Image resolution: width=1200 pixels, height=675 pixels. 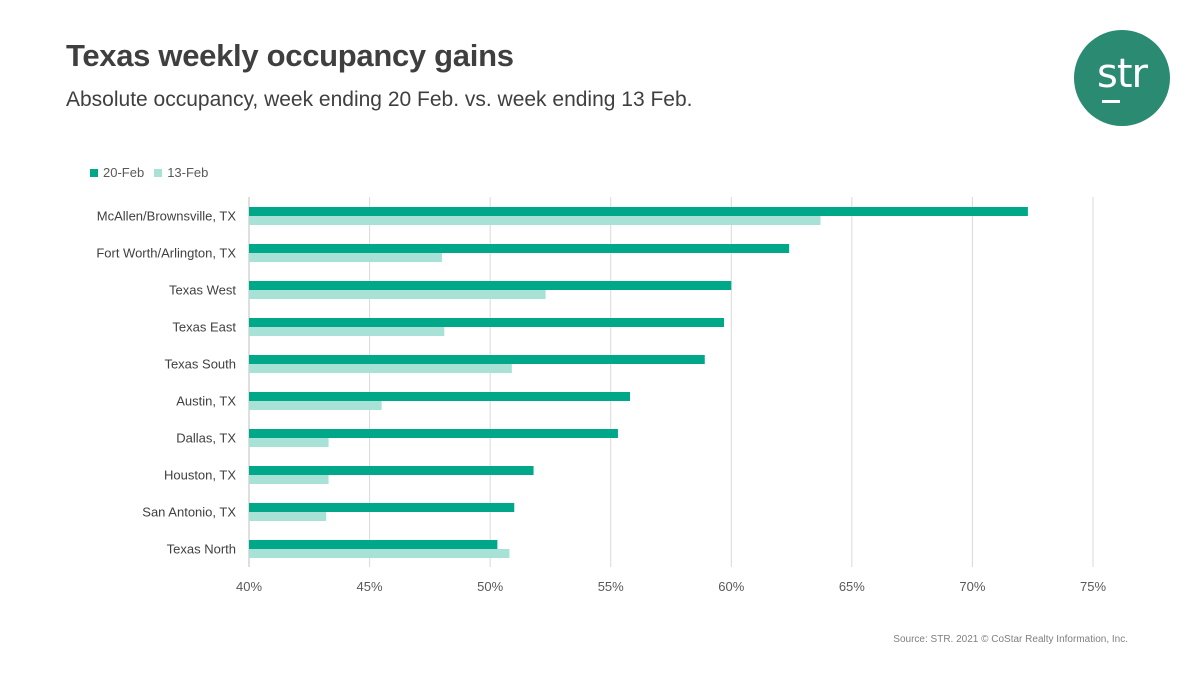 I want to click on x-tick-label: 55%, so click(x=611, y=586).